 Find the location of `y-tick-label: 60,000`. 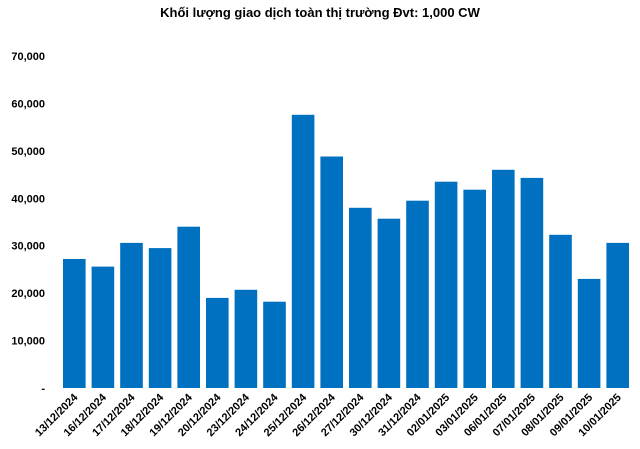

y-tick-label: 60,000 is located at coordinates (28, 104).